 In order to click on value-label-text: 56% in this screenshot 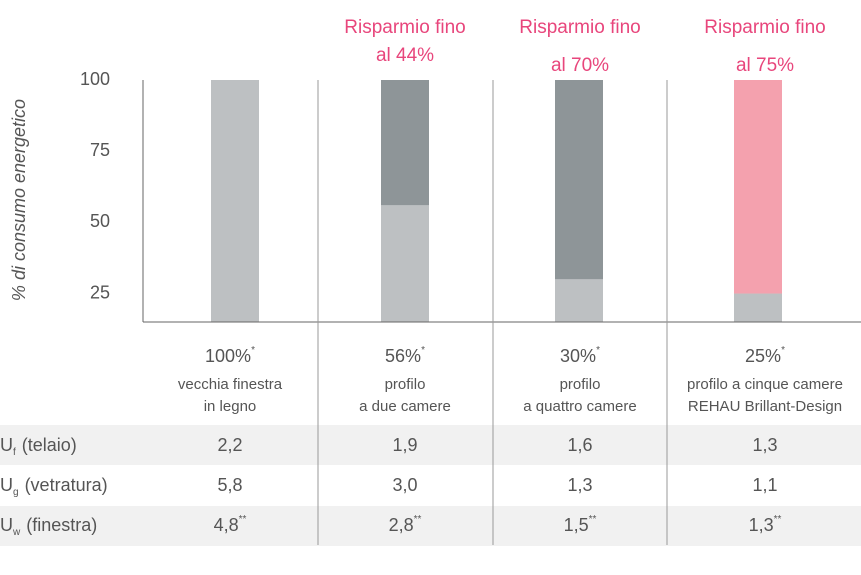, I will do `click(403, 356)`.